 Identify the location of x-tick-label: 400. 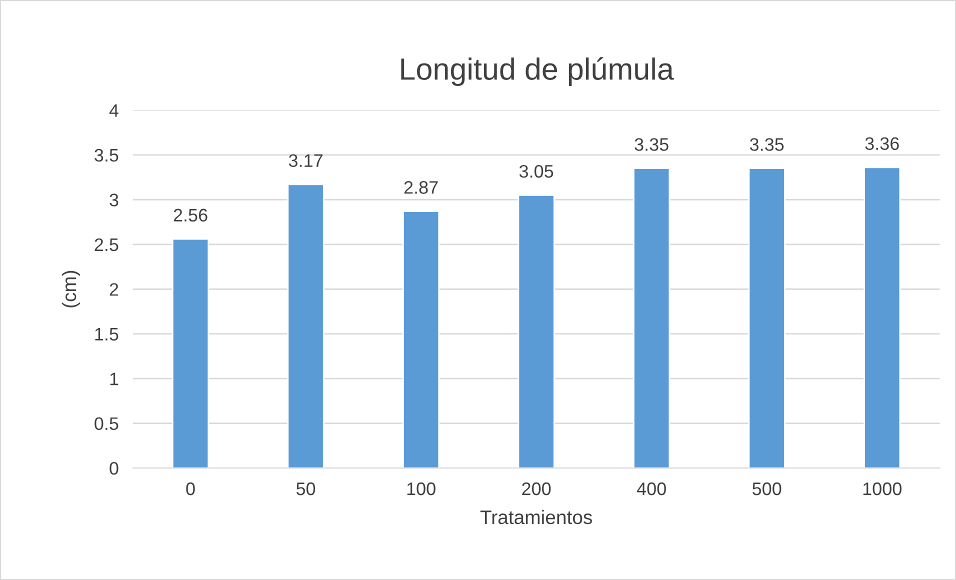
(651, 489).